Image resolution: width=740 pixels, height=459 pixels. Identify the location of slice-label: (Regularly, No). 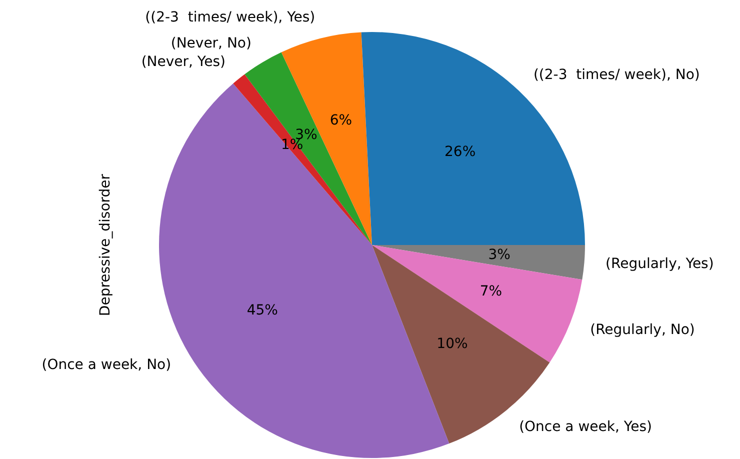
(642, 330).